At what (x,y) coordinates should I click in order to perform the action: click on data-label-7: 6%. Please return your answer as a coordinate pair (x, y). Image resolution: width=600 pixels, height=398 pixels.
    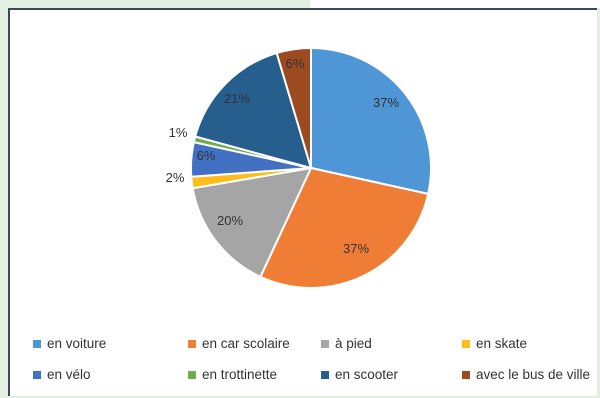
    Looking at the image, I should click on (295, 63).